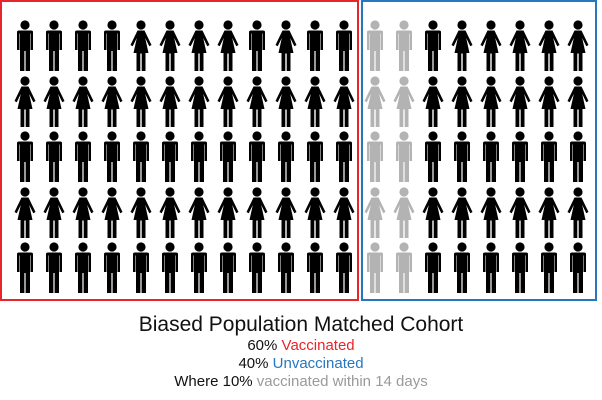 This screenshot has height=400, width=602. I want to click on recent-percent: Where 10%, so click(213, 381).